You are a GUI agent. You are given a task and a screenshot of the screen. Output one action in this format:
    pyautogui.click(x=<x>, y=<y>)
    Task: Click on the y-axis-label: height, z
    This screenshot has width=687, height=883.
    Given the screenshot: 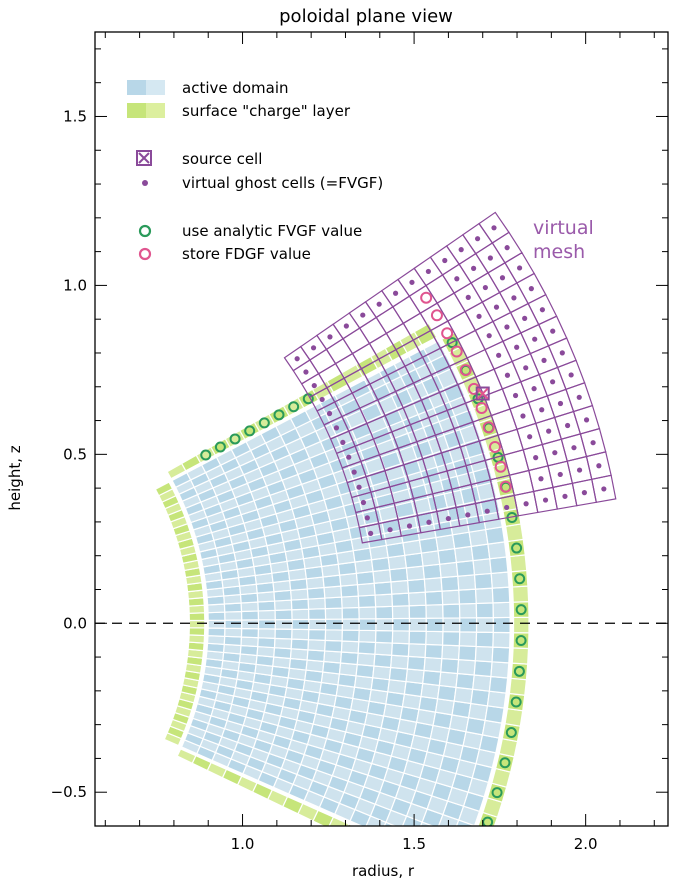 What is the action you would take?
    pyautogui.click(x=15, y=477)
    